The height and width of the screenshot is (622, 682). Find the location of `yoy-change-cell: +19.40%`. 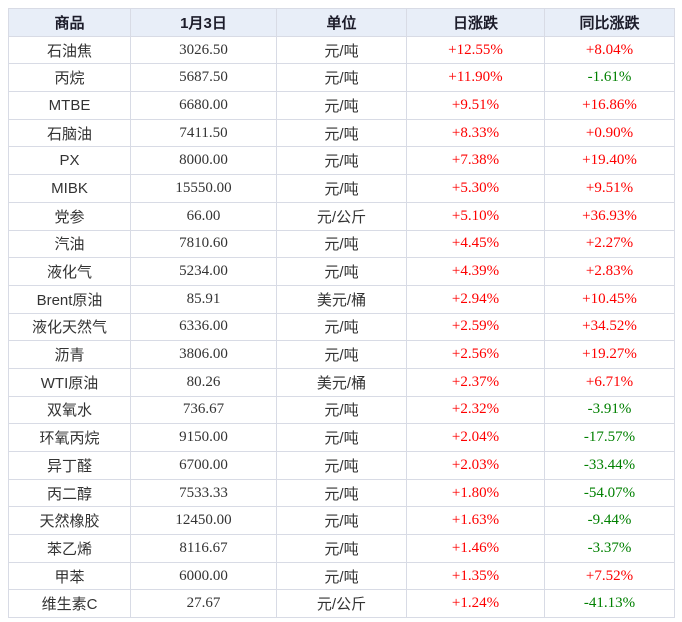

yoy-change-cell: +19.40% is located at coordinates (609, 161).